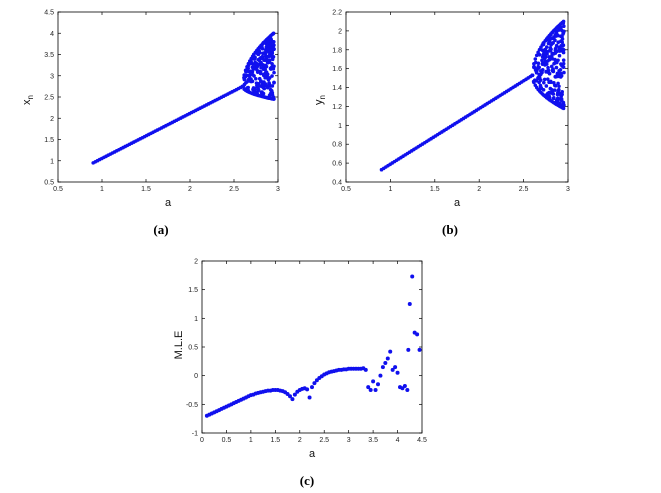 This screenshot has width=661, height=493. What do you see at coordinates (52, 76) in the screenshot?
I see `y-tick-label: 3` at bounding box center [52, 76].